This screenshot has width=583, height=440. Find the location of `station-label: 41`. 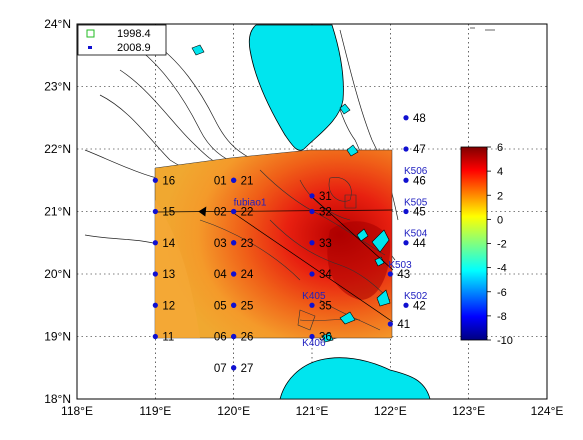

station-label: 41 is located at coordinates (403, 325).